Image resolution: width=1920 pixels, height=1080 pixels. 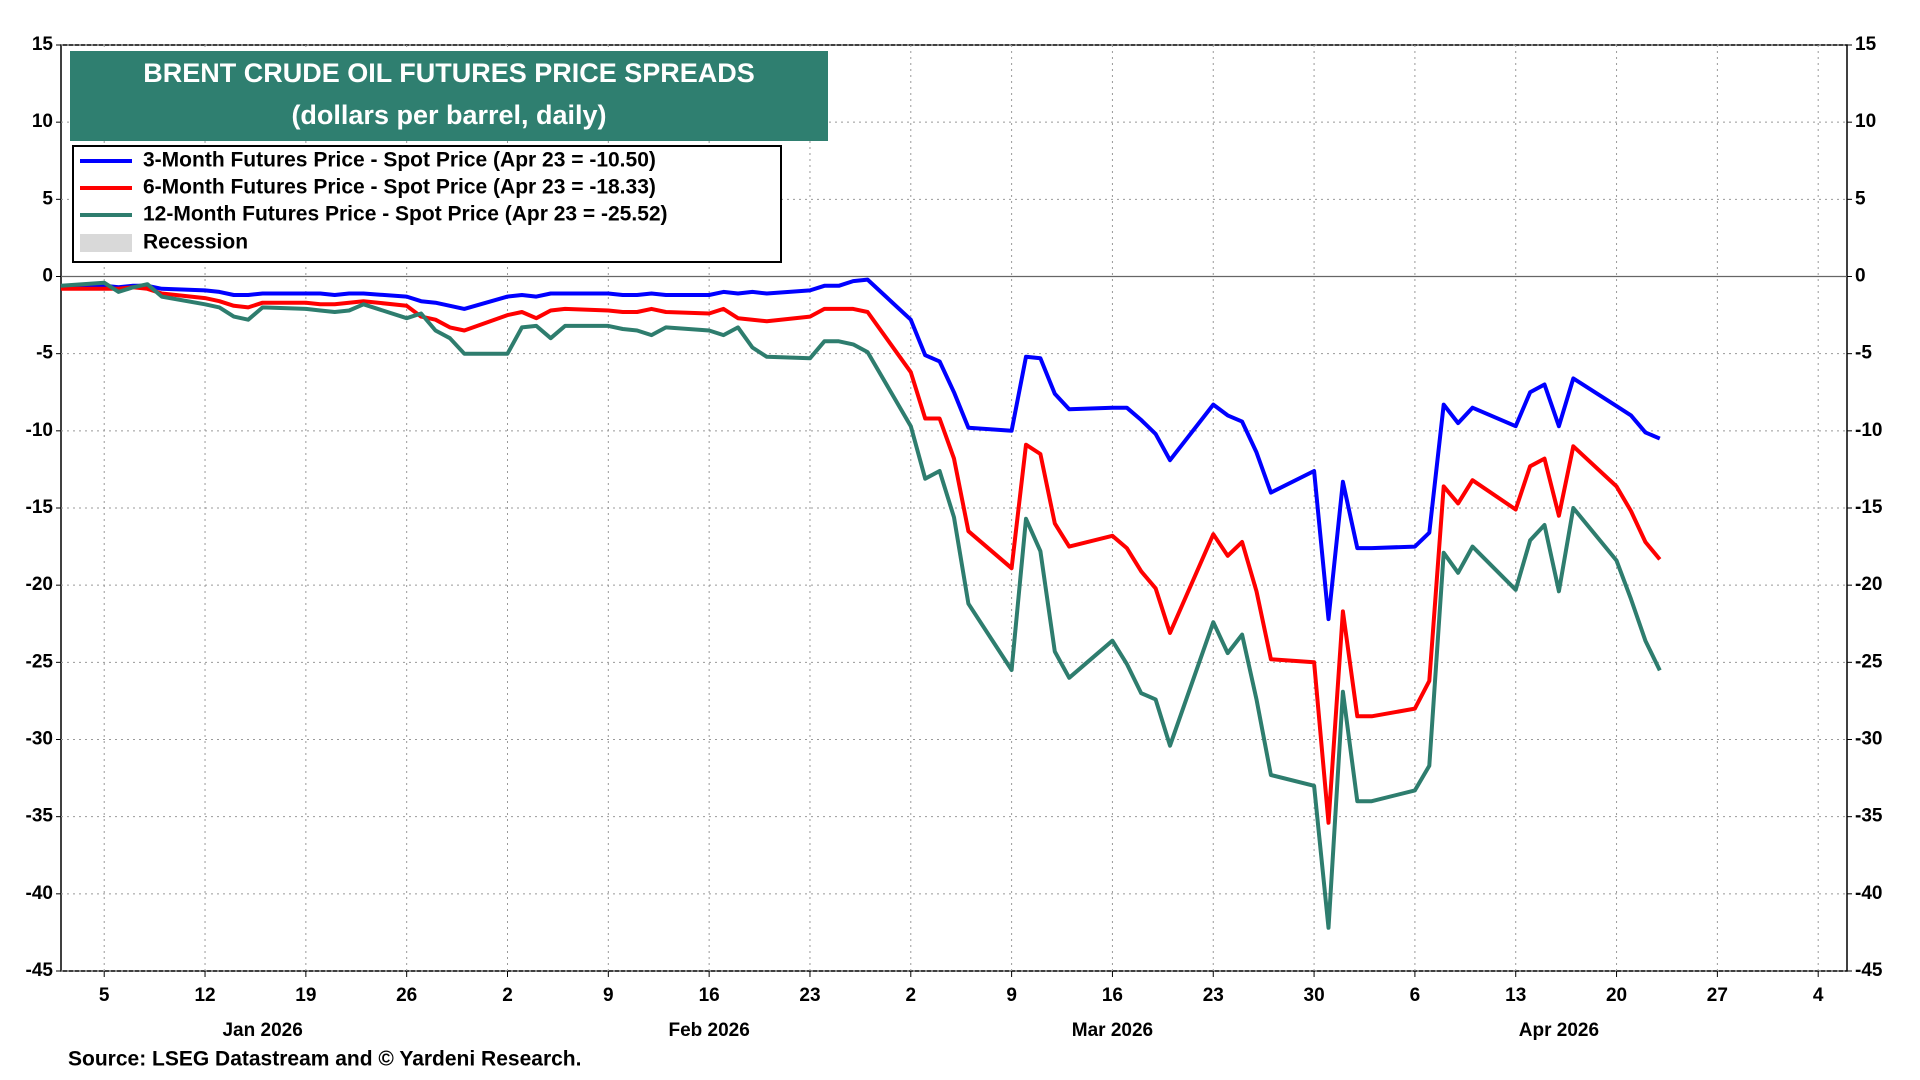 What do you see at coordinates (1616, 995) in the screenshot?
I see `x-tick-label: 20` at bounding box center [1616, 995].